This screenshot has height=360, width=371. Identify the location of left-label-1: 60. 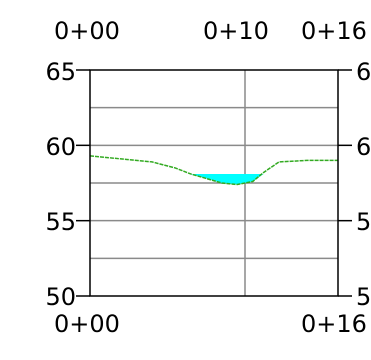
(60, 147).